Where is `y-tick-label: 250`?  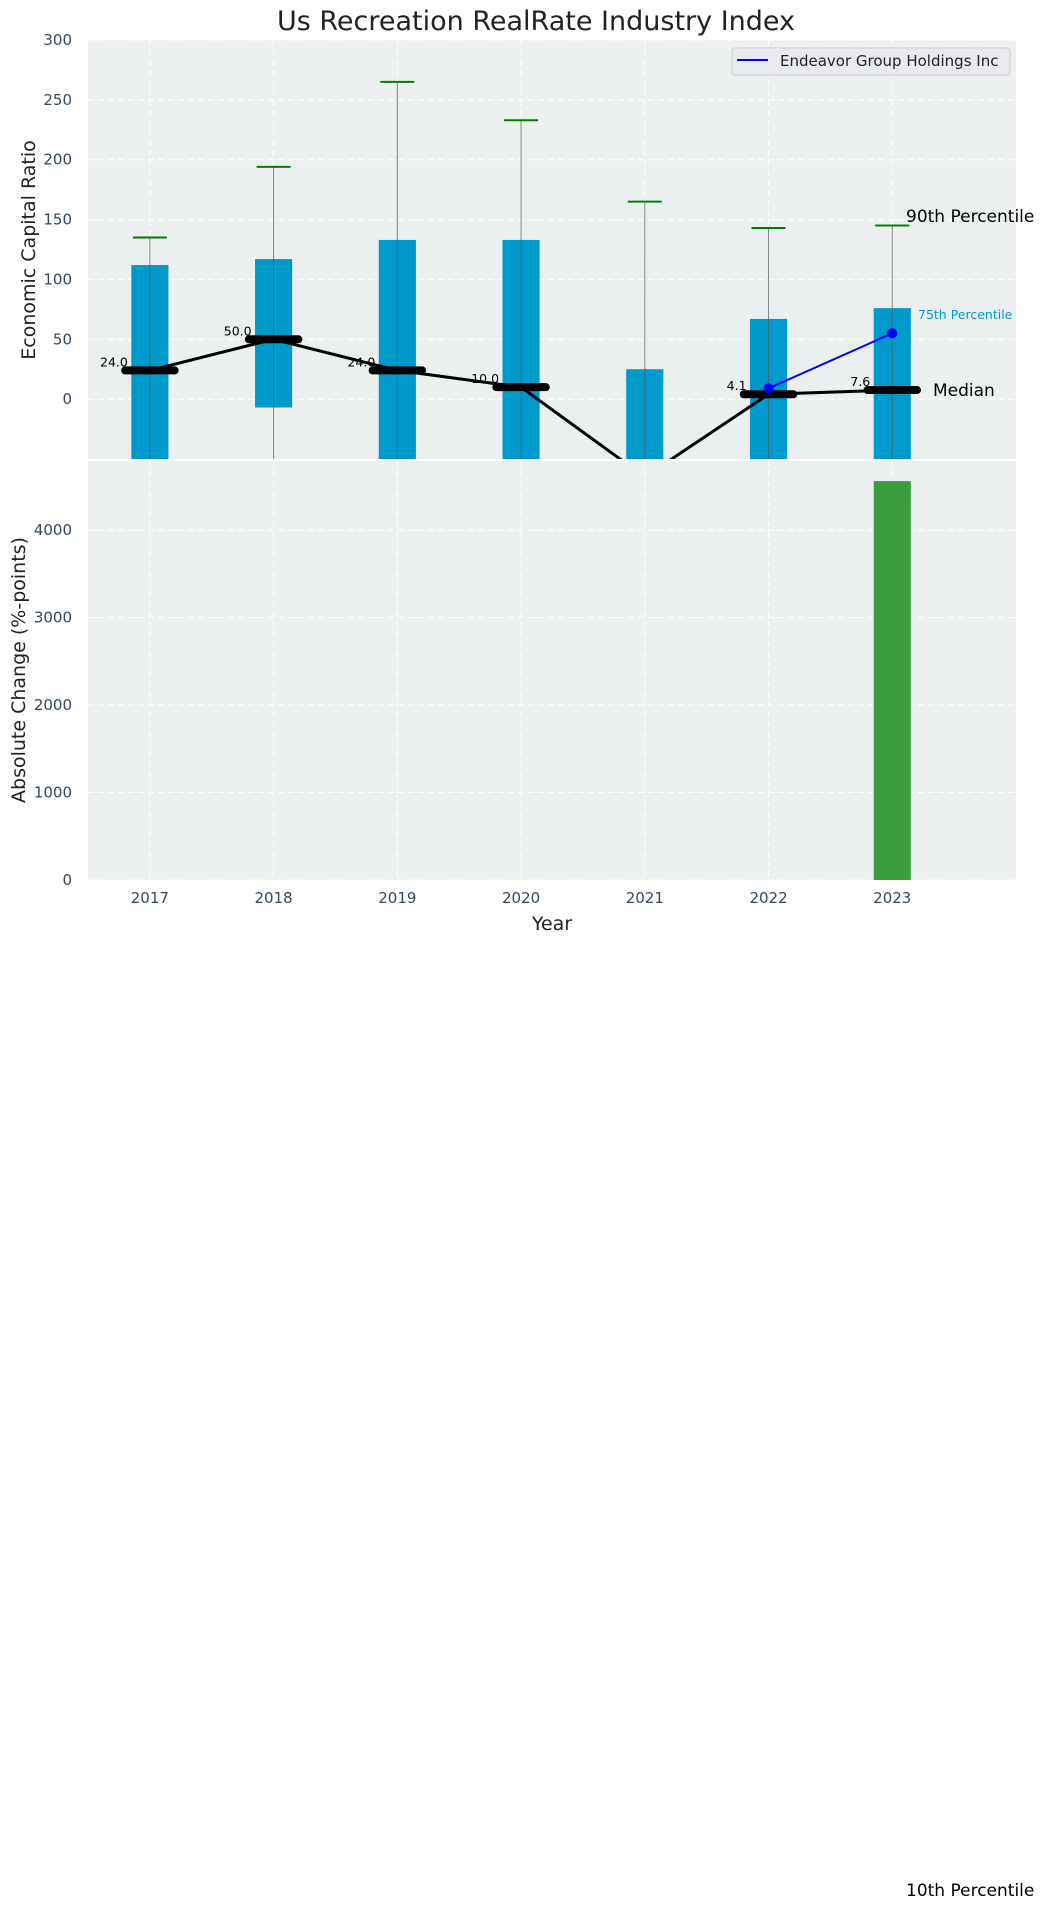
y-tick-label: 250 is located at coordinates (57, 100).